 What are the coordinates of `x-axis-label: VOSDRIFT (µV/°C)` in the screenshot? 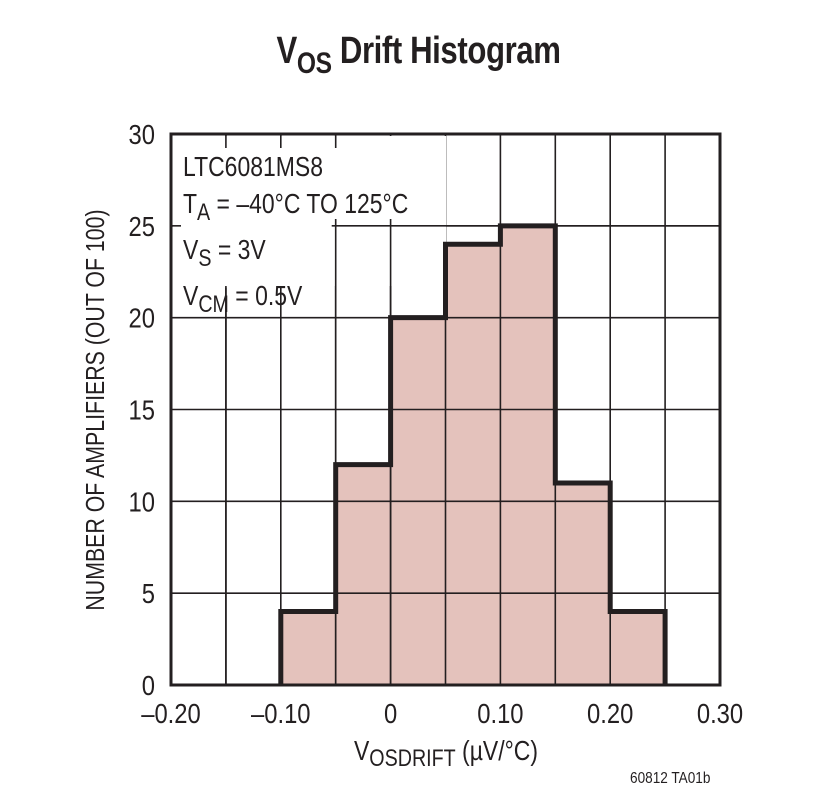 It's located at (446, 753).